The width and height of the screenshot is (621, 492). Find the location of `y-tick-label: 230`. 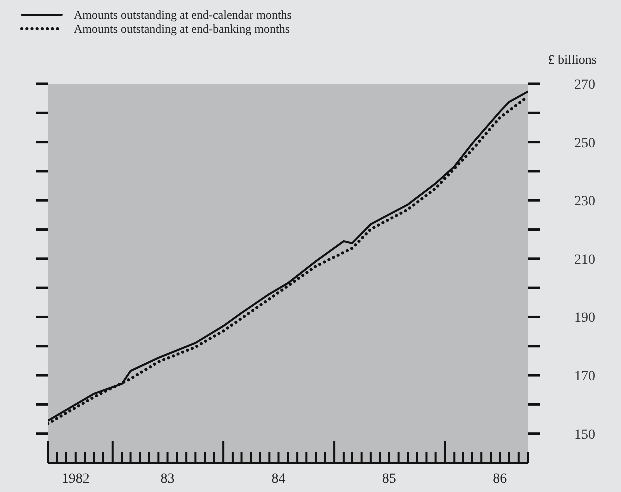

y-tick-label: 230 is located at coordinates (585, 202).